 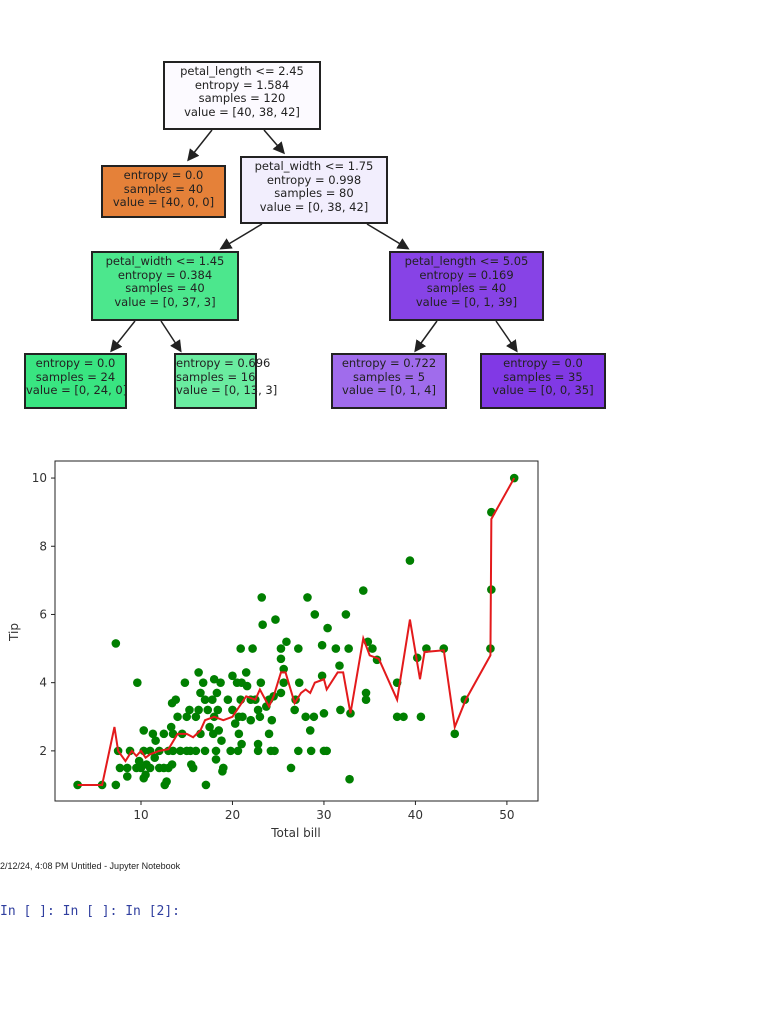 What do you see at coordinates (165, 274) in the screenshot?
I see `tree-node-line: entropy = 0.384` at bounding box center [165, 274].